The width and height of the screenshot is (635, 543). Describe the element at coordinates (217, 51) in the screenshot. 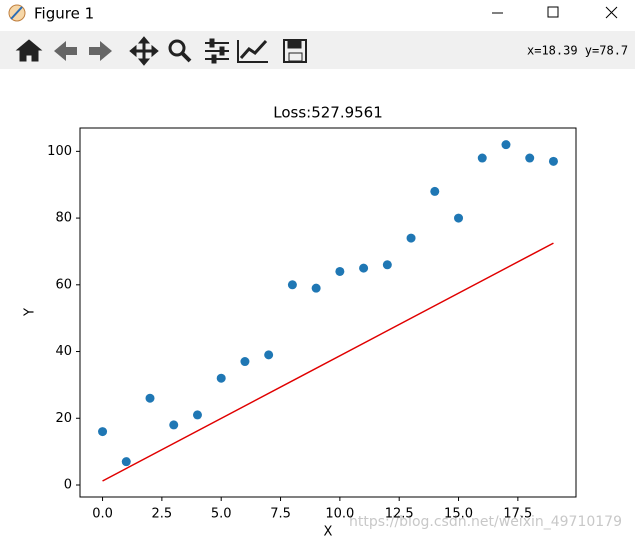

I see `configure-button` at that location.